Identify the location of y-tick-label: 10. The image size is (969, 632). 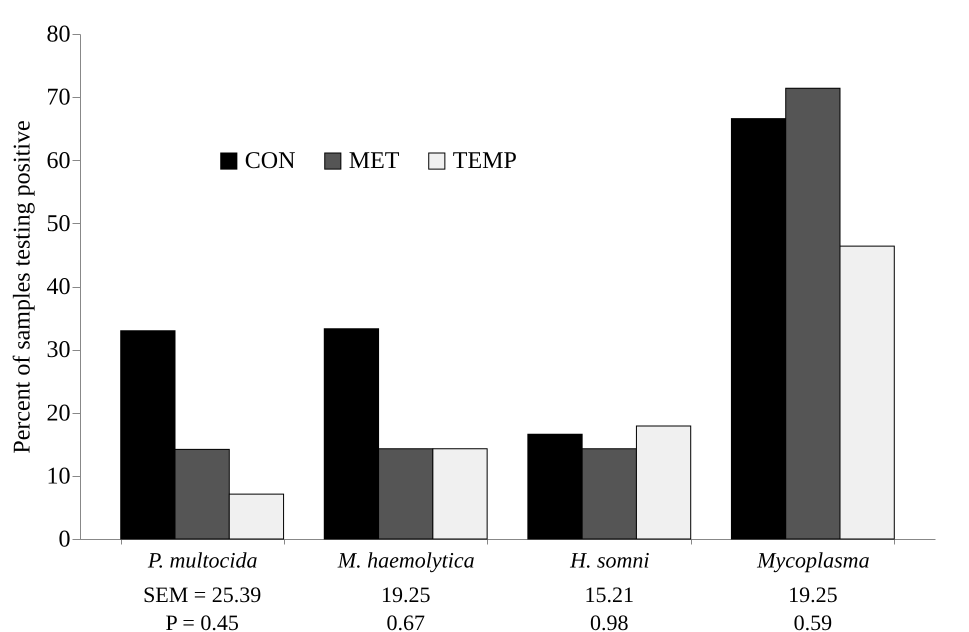
(58, 476).